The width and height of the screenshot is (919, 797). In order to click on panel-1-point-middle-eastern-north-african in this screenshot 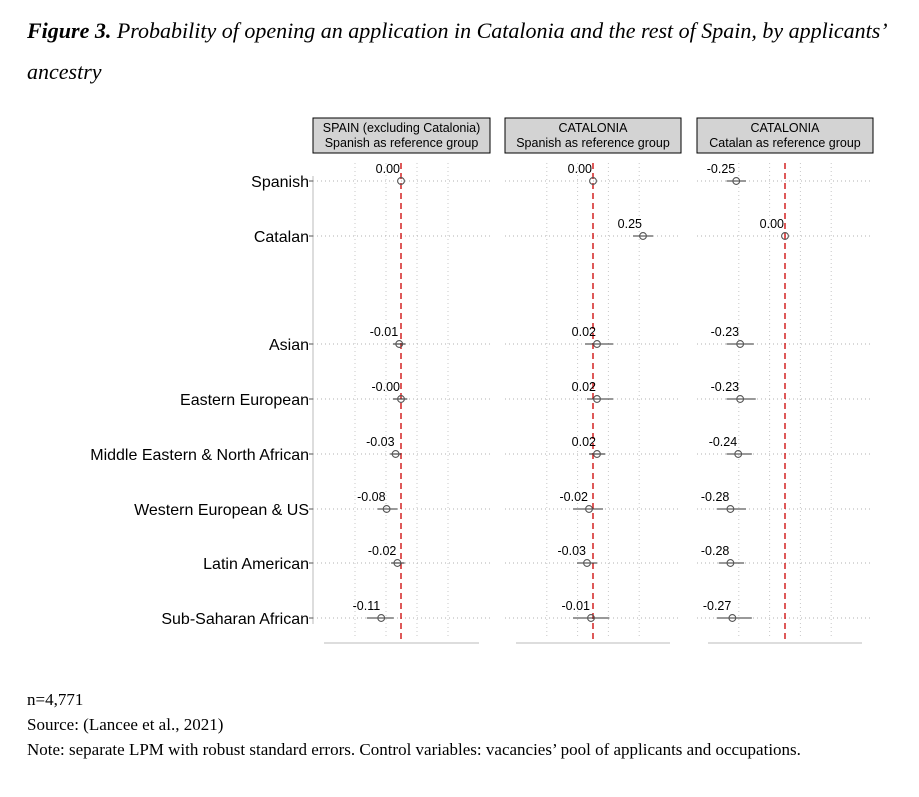, I will do `click(395, 454)`.